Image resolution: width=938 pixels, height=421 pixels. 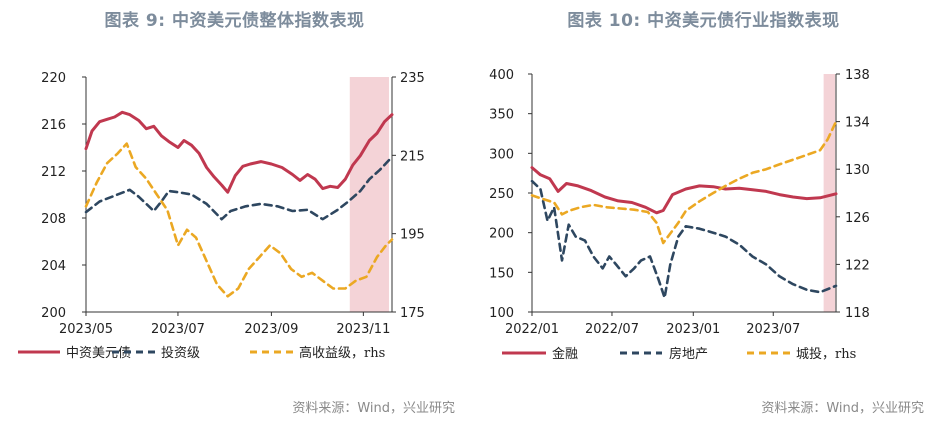 I want to click on left-tick-label: 400, so click(x=501, y=75).